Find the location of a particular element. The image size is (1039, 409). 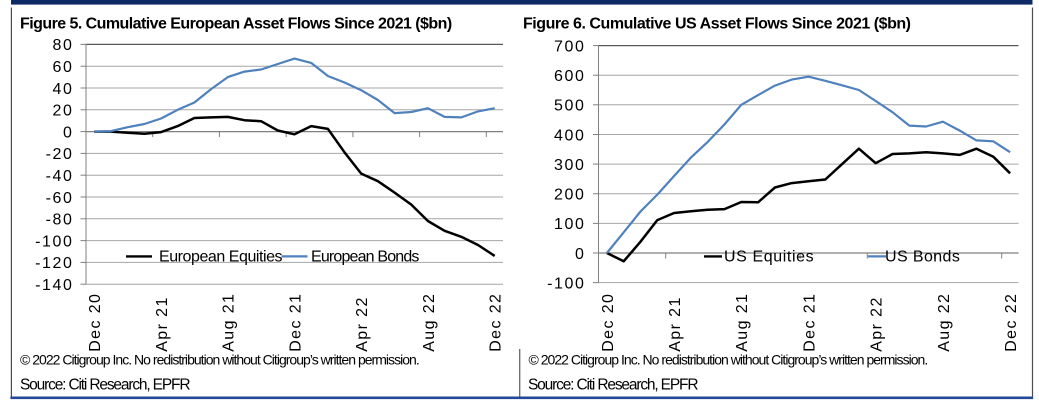

svg-text: 700 is located at coordinates (570, 46).